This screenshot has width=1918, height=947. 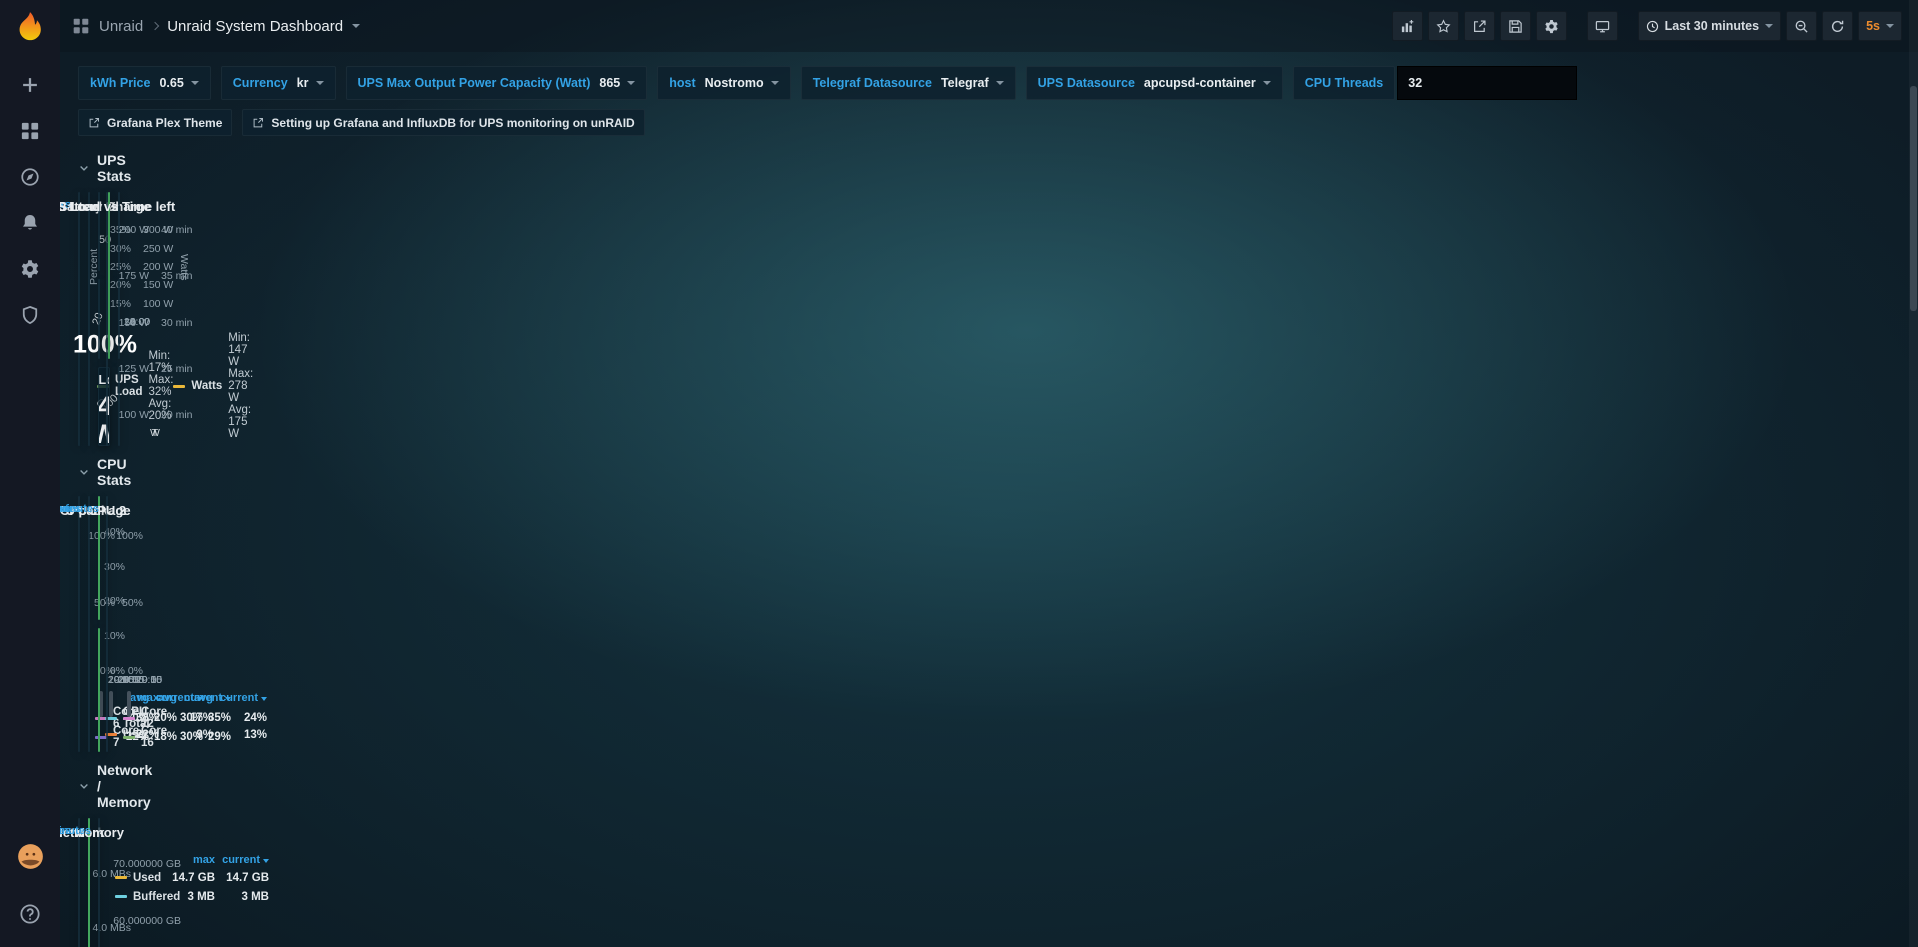 I want to click on variable-ups-max-output-power-capacity-watt: UPS Max Output Power Capacity (Watt) 865, so click(x=496, y=83).